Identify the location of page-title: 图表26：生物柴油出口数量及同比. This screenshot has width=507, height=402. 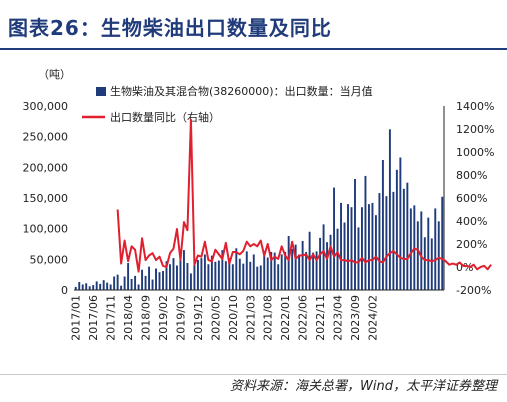
(170, 28).